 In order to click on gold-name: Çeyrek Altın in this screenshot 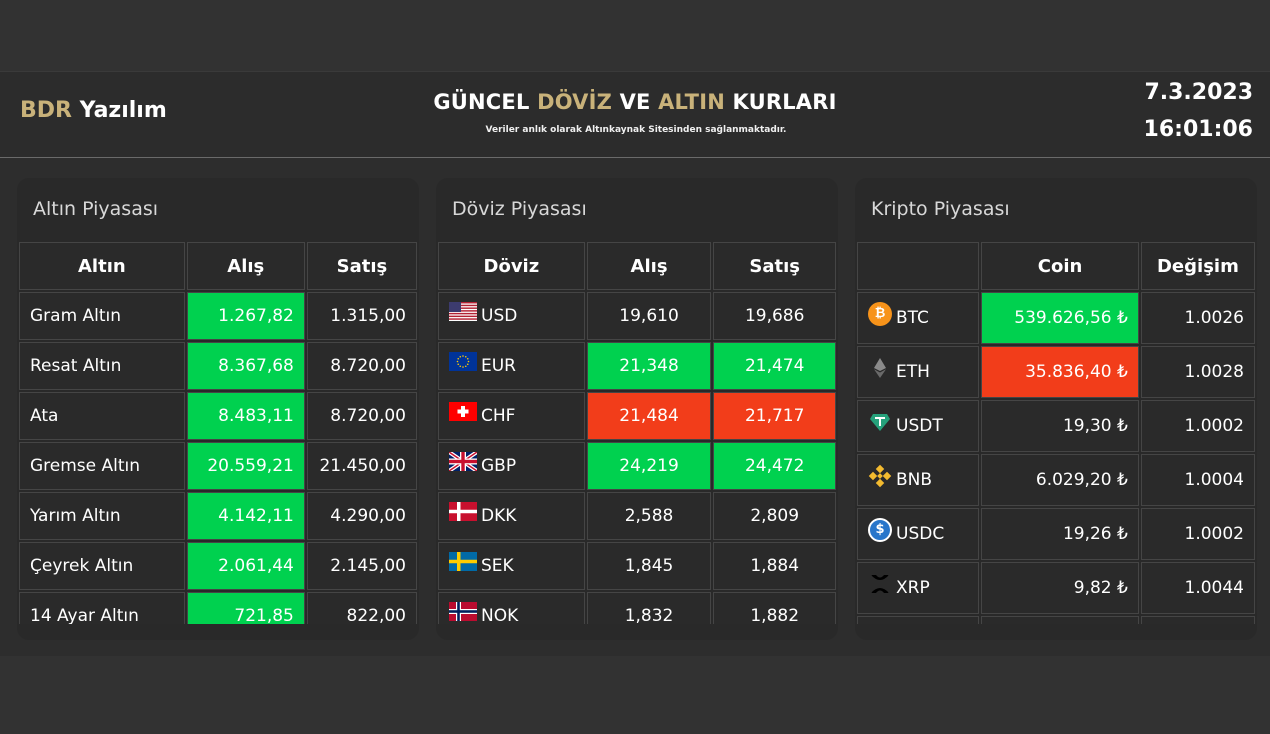, I will do `click(102, 566)`.